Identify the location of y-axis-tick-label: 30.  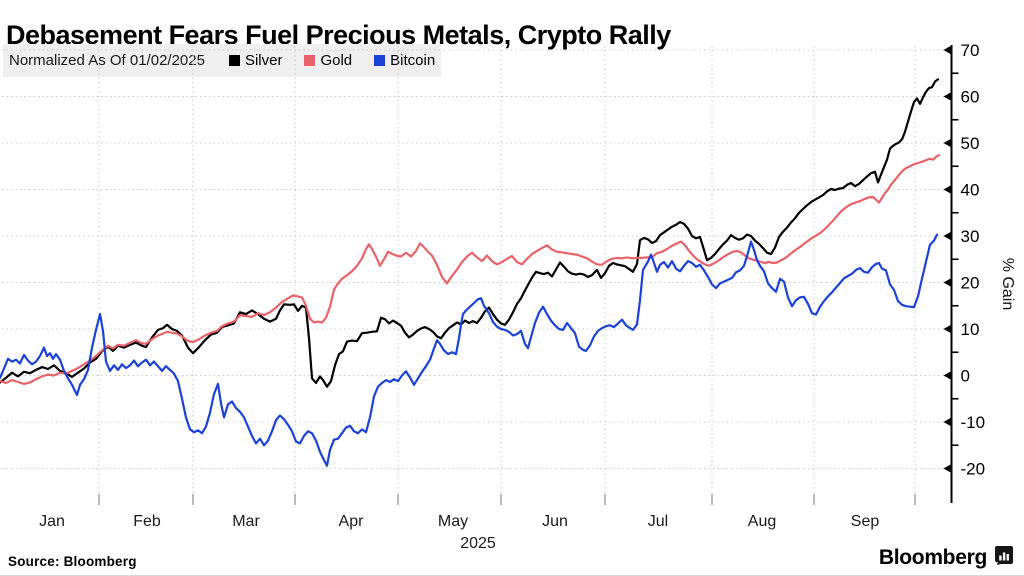
(970, 236).